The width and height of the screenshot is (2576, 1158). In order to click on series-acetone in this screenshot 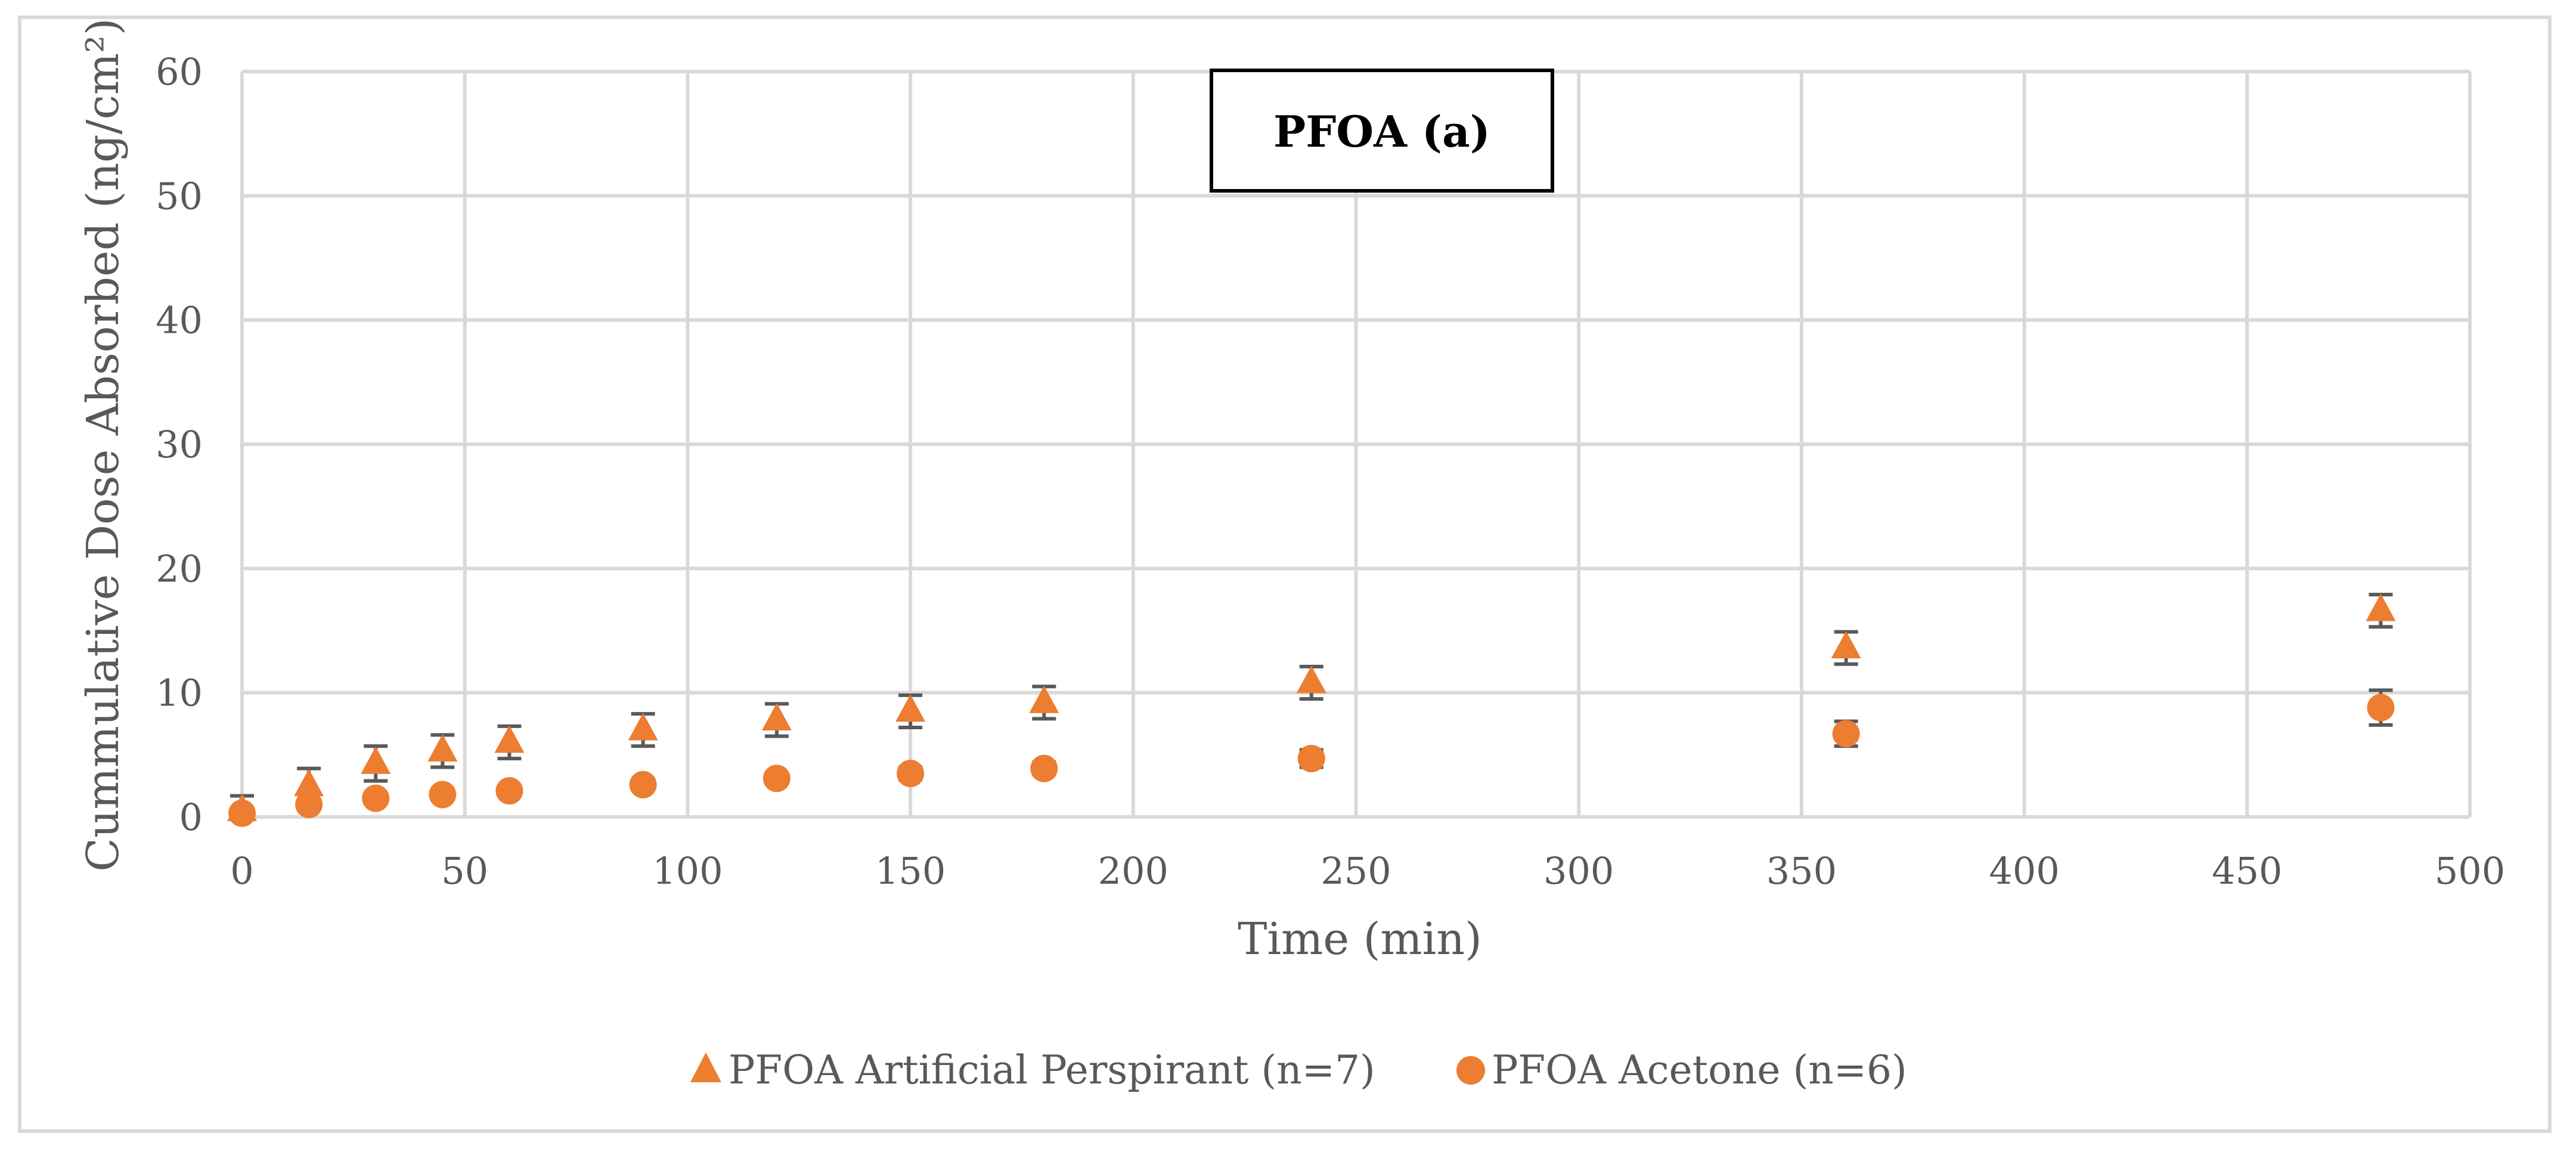, I will do `click(1311, 758)`.